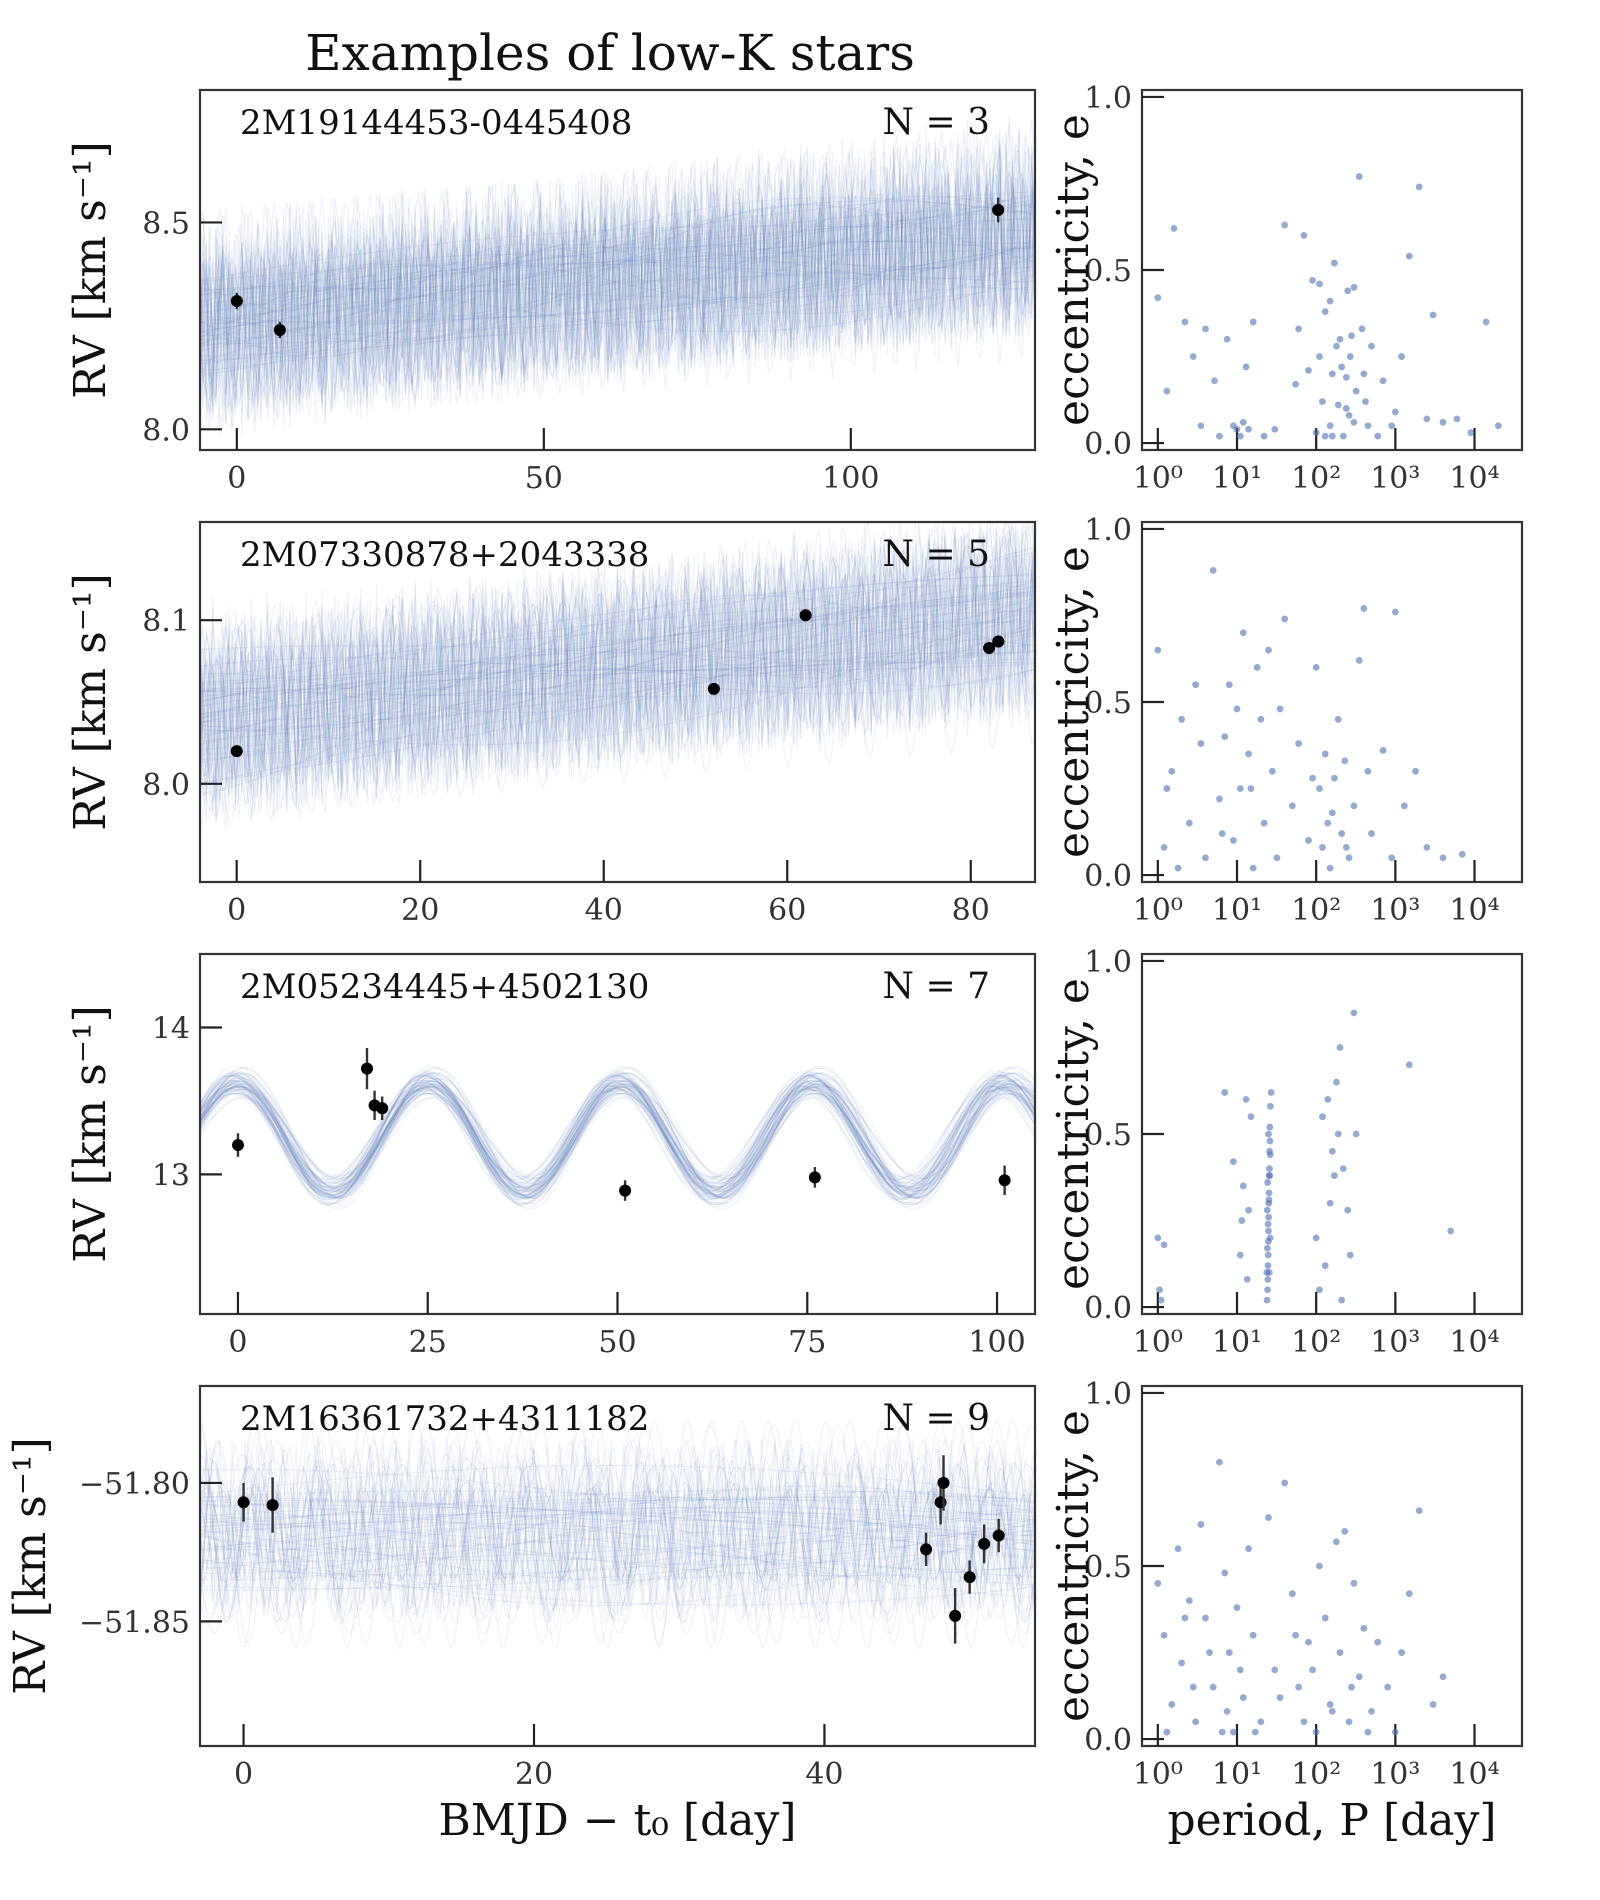 This screenshot has height=1900, width=1600. Describe the element at coordinates (1474, 1342) in the screenshot. I see `ecc-x-tick-label: 10⁴` at that location.